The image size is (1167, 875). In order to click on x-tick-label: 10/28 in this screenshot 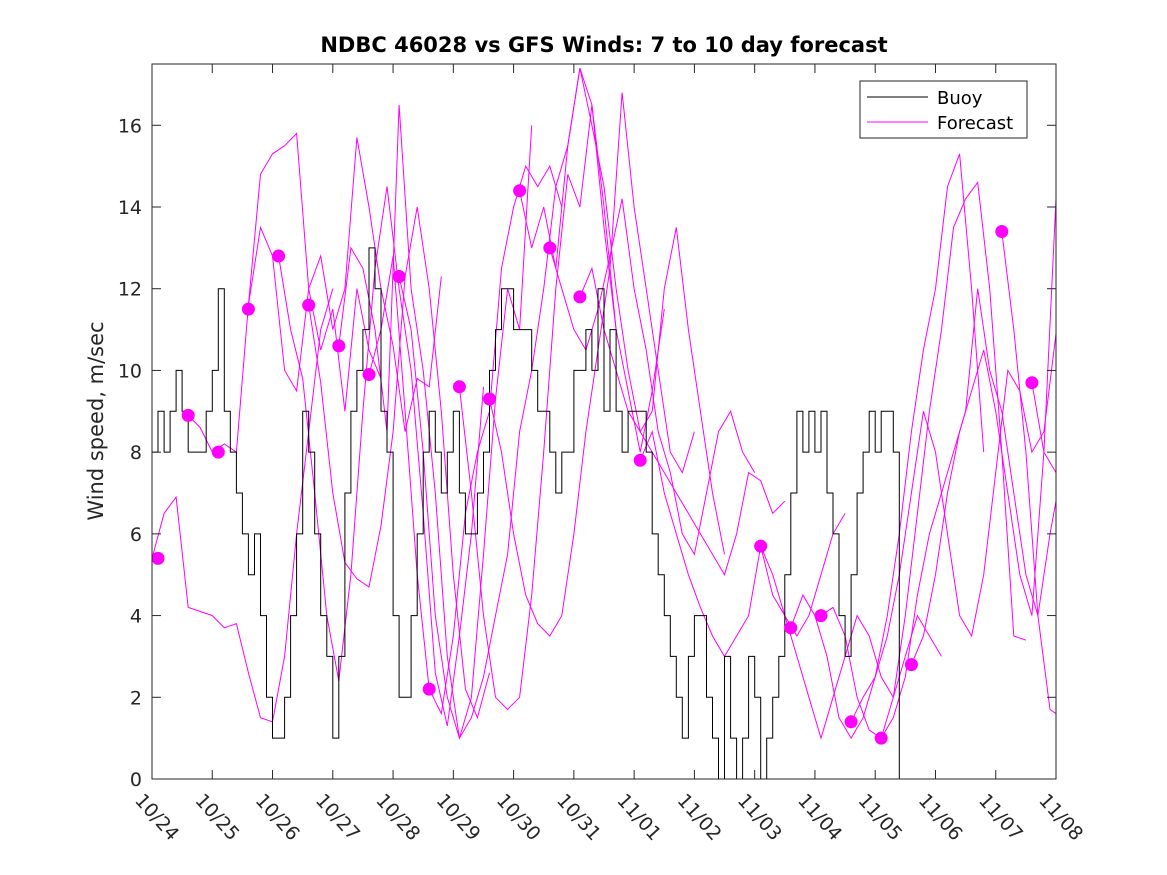, I will do `click(397, 817)`.